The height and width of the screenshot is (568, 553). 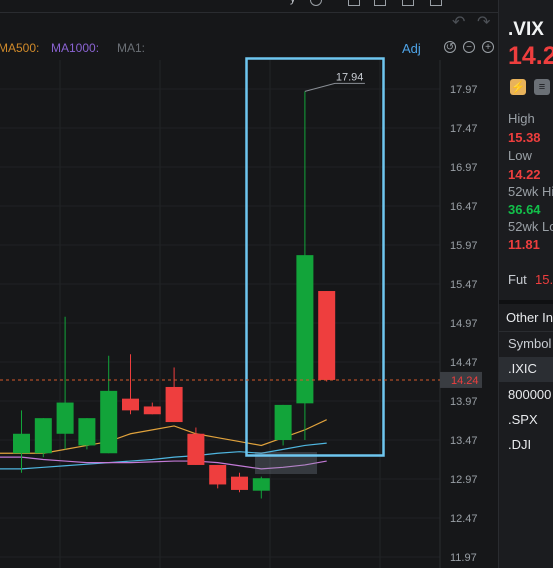 I want to click on chart-toolbar: y, so click(x=249, y=6).